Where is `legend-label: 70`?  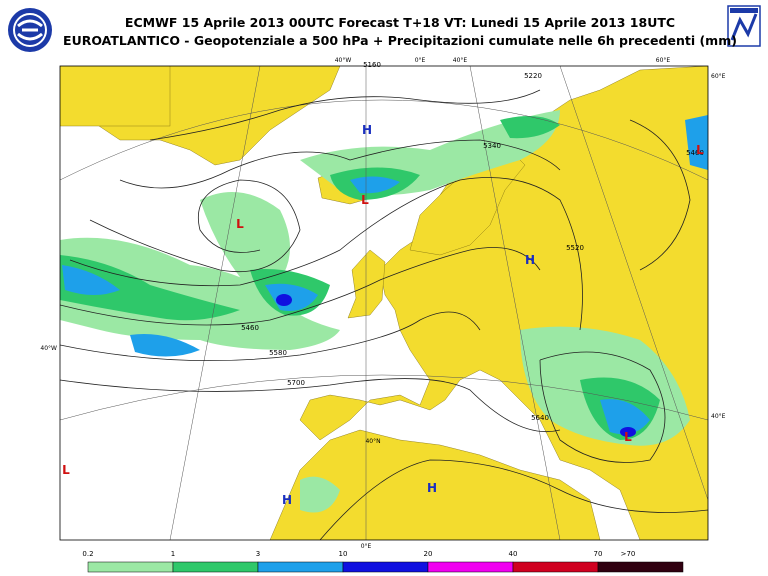 legend-label: 70 is located at coordinates (598, 554).